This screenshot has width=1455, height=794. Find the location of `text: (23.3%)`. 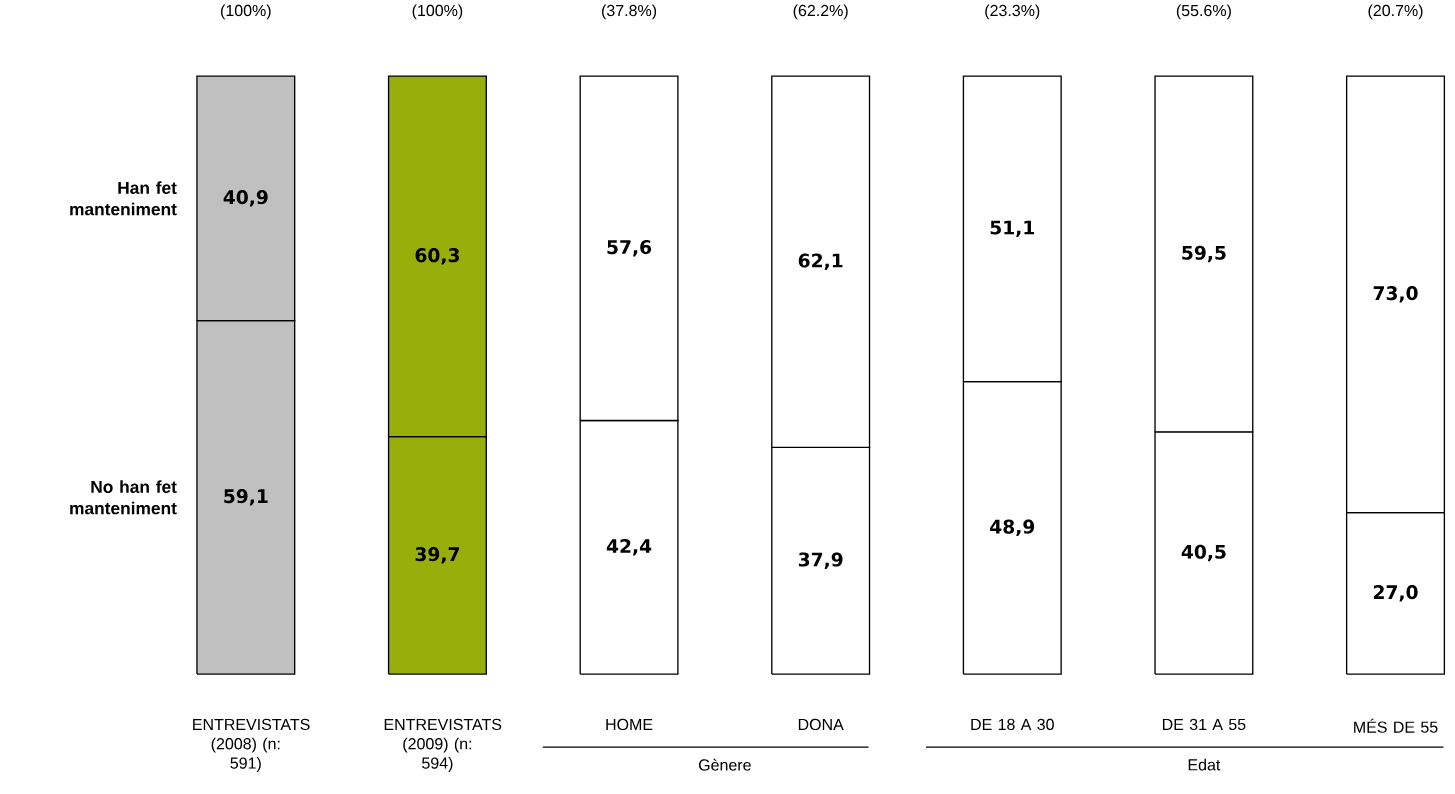

text: (23.3%) is located at coordinates (1012, 12).